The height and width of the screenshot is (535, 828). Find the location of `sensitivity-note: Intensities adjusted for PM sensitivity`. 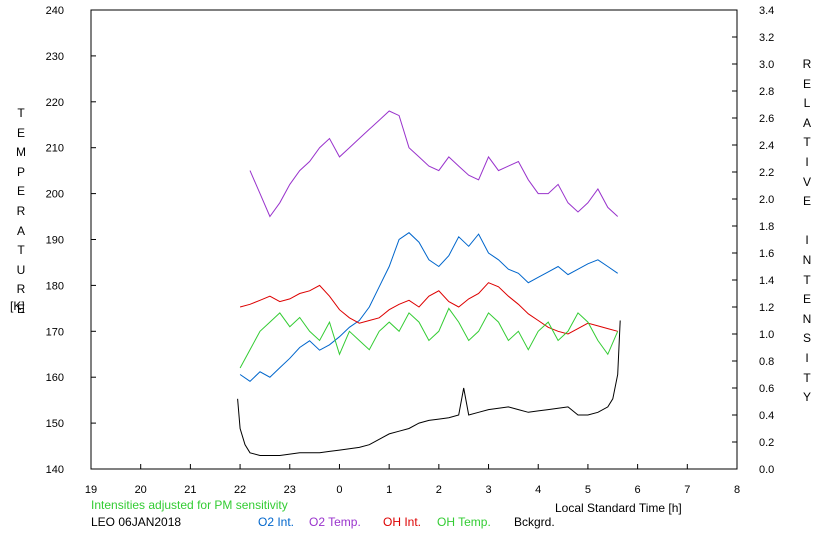

sensitivity-note: Intensities adjusted for PM sensitivity is located at coordinates (189, 505).